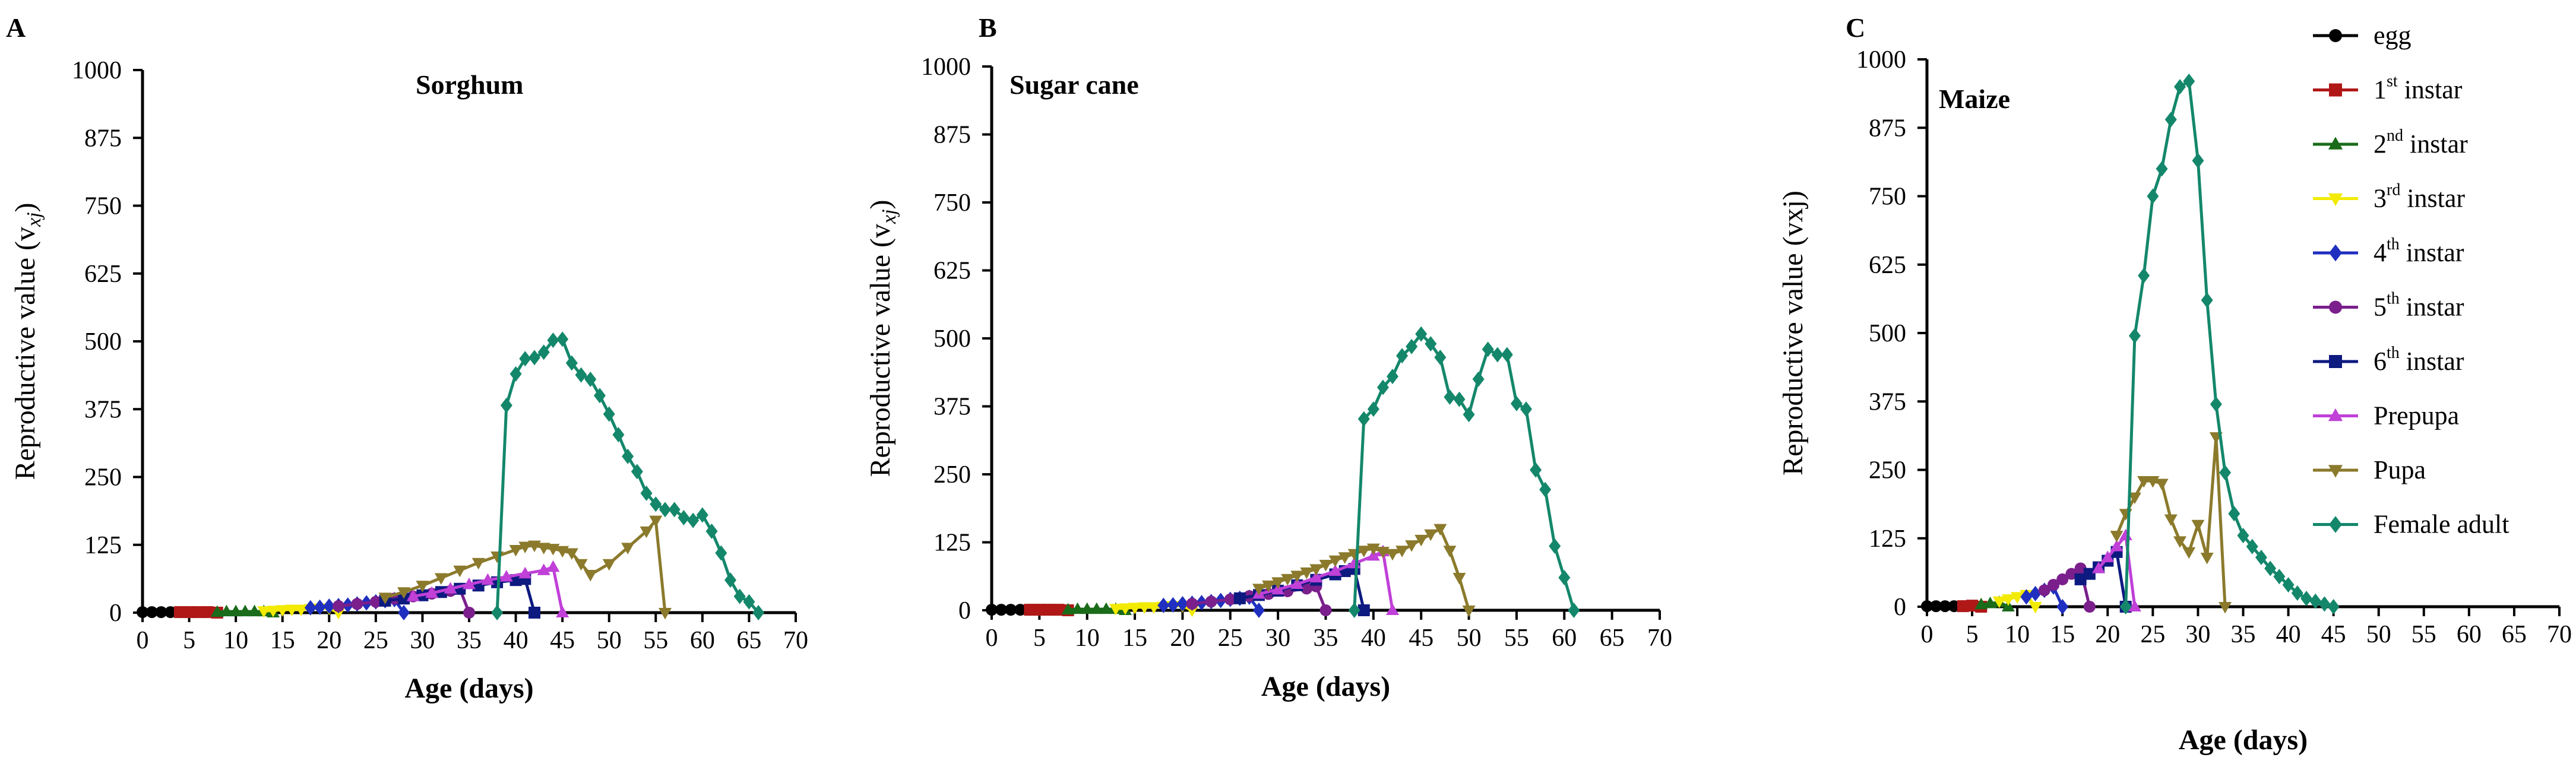  What do you see at coordinates (952, 271) in the screenshot?
I see `y-tick-label: 625` at bounding box center [952, 271].